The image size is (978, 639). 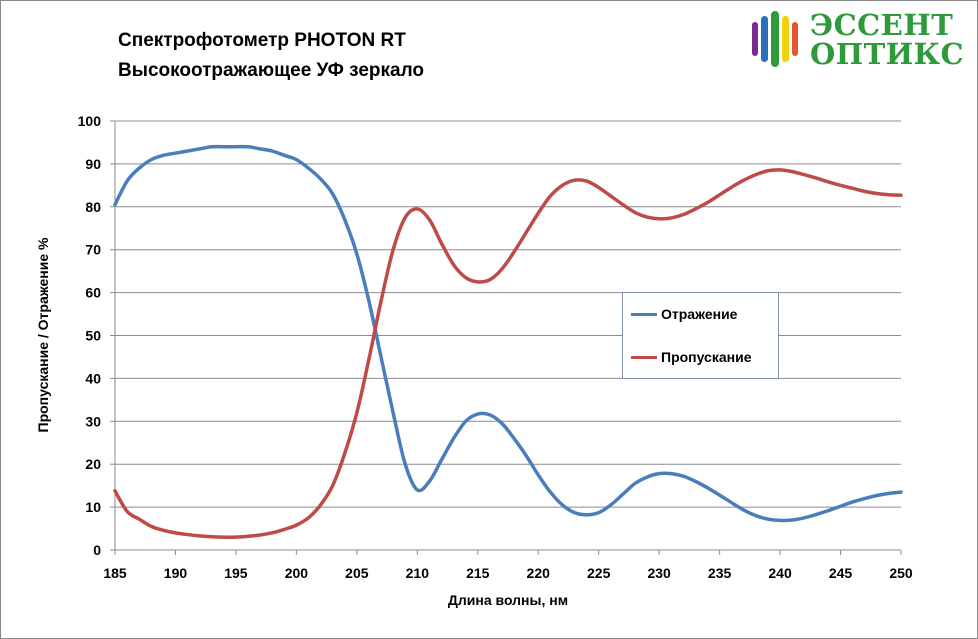 I want to click on x-tick-label: 205, so click(x=357, y=573).